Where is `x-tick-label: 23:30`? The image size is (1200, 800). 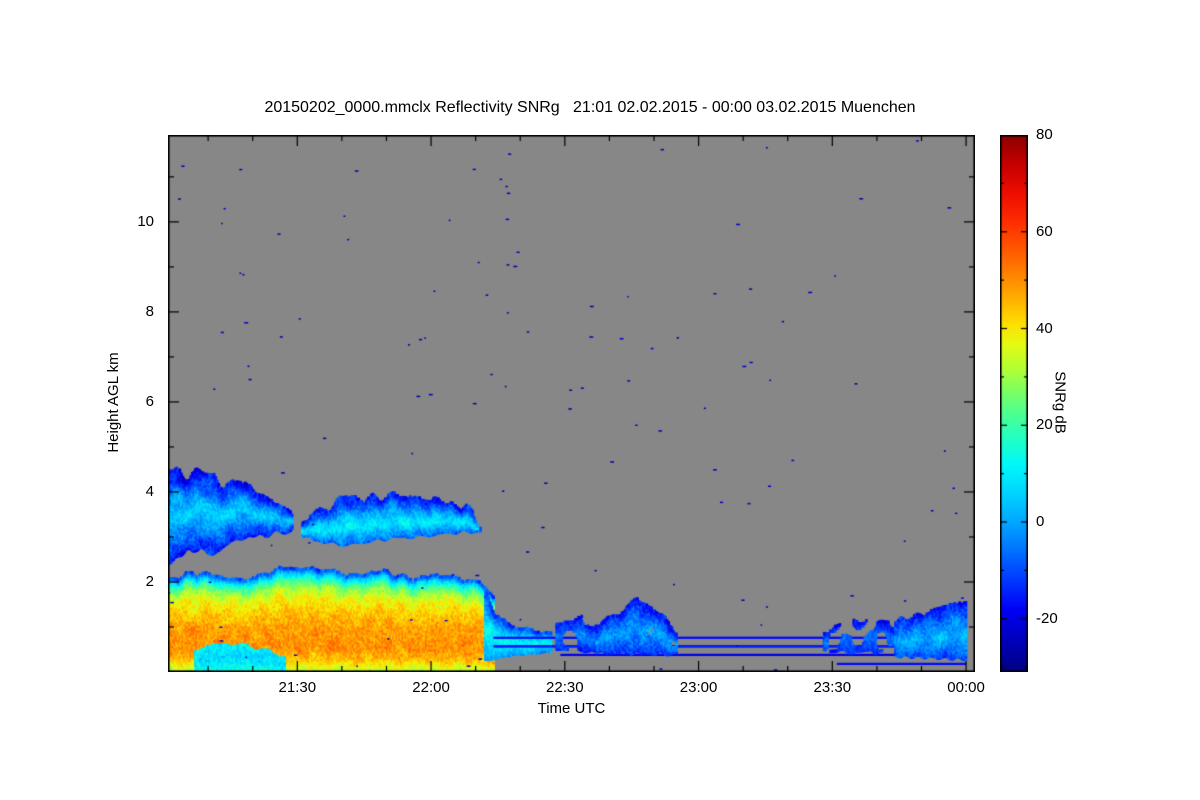
x-tick-label: 23:30 is located at coordinates (832, 687).